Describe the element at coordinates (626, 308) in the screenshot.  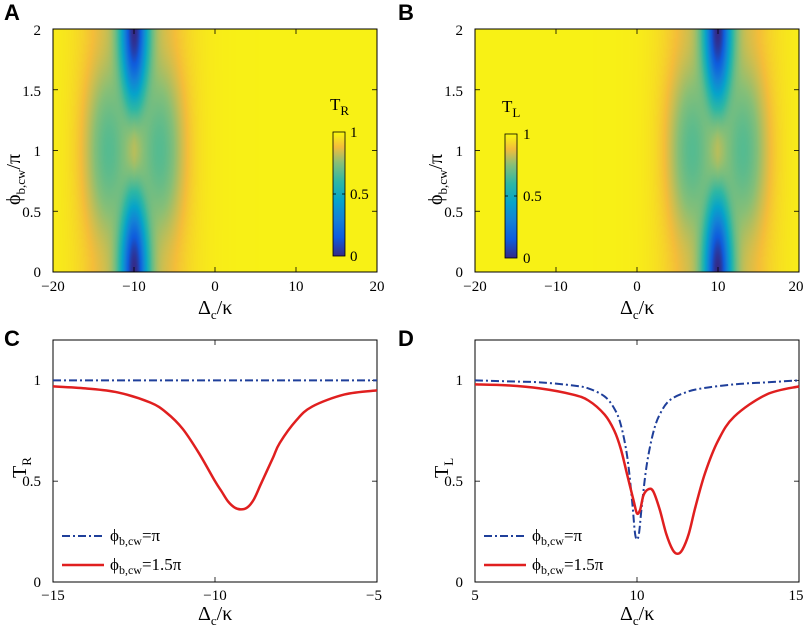
I see `panel-b-xlabel-main: Δ` at that location.